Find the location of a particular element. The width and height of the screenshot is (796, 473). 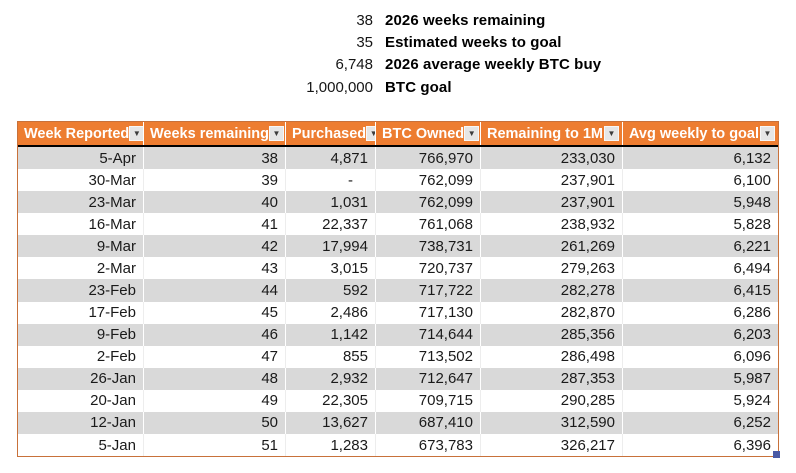

cell: 6,203 is located at coordinates (752, 335).